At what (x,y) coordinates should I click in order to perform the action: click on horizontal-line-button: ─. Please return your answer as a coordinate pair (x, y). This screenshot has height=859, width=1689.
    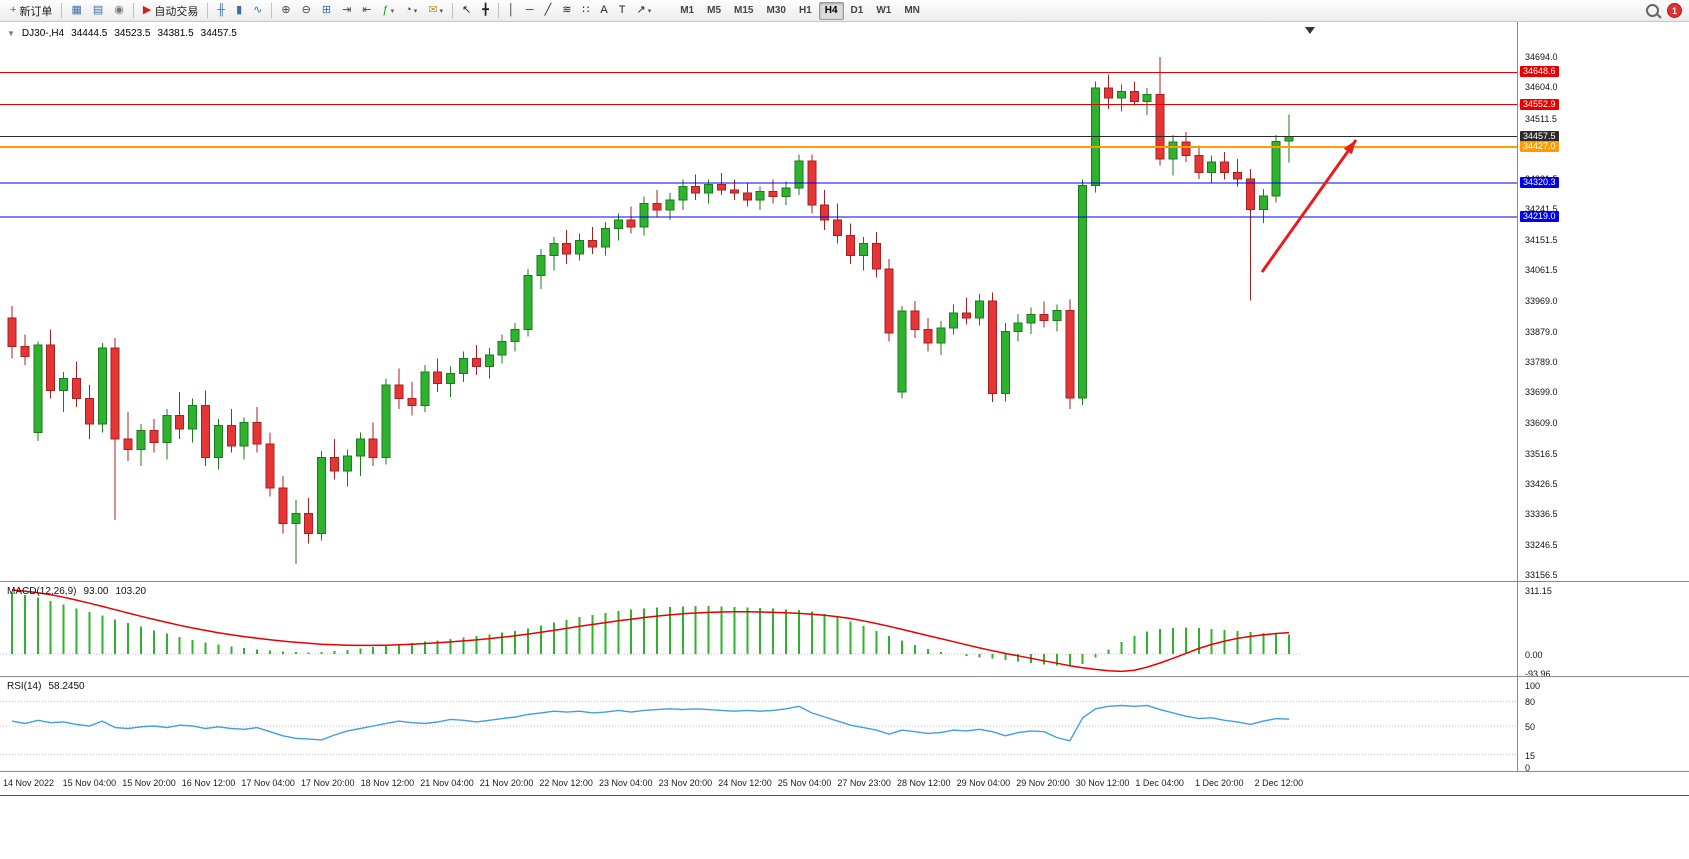
    Looking at the image, I should click on (530, 11).